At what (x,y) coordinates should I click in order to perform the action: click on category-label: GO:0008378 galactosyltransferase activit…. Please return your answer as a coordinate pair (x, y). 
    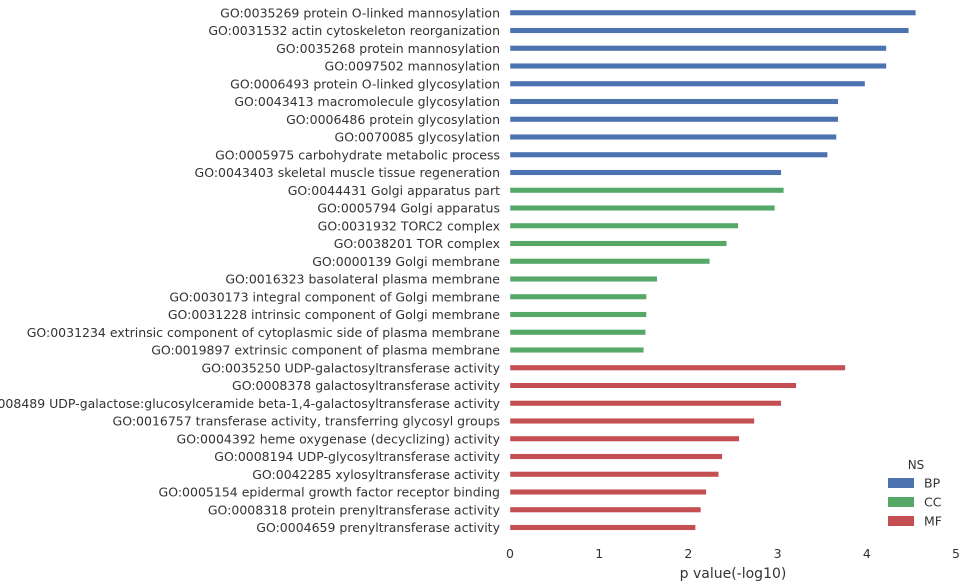
    Looking at the image, I should click on (366, 385).